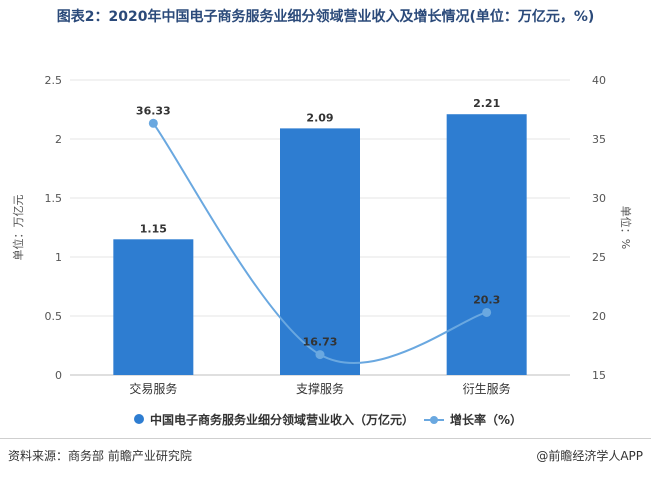 This screenshot has height=477, width=651. I want to click on y2-tick-label: 20, so click(599, 316).